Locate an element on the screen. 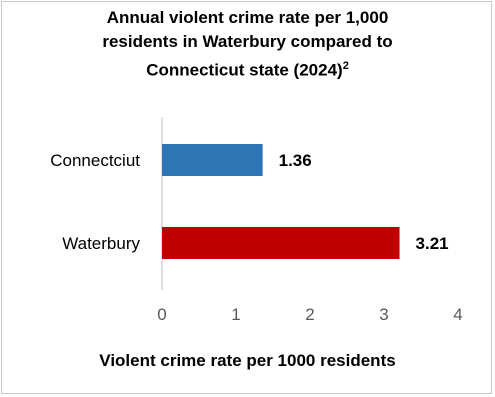 The height and width of the screenshot is (397, 495). data-label-connectciut: 1.36 is located at coordinates (295, 160).